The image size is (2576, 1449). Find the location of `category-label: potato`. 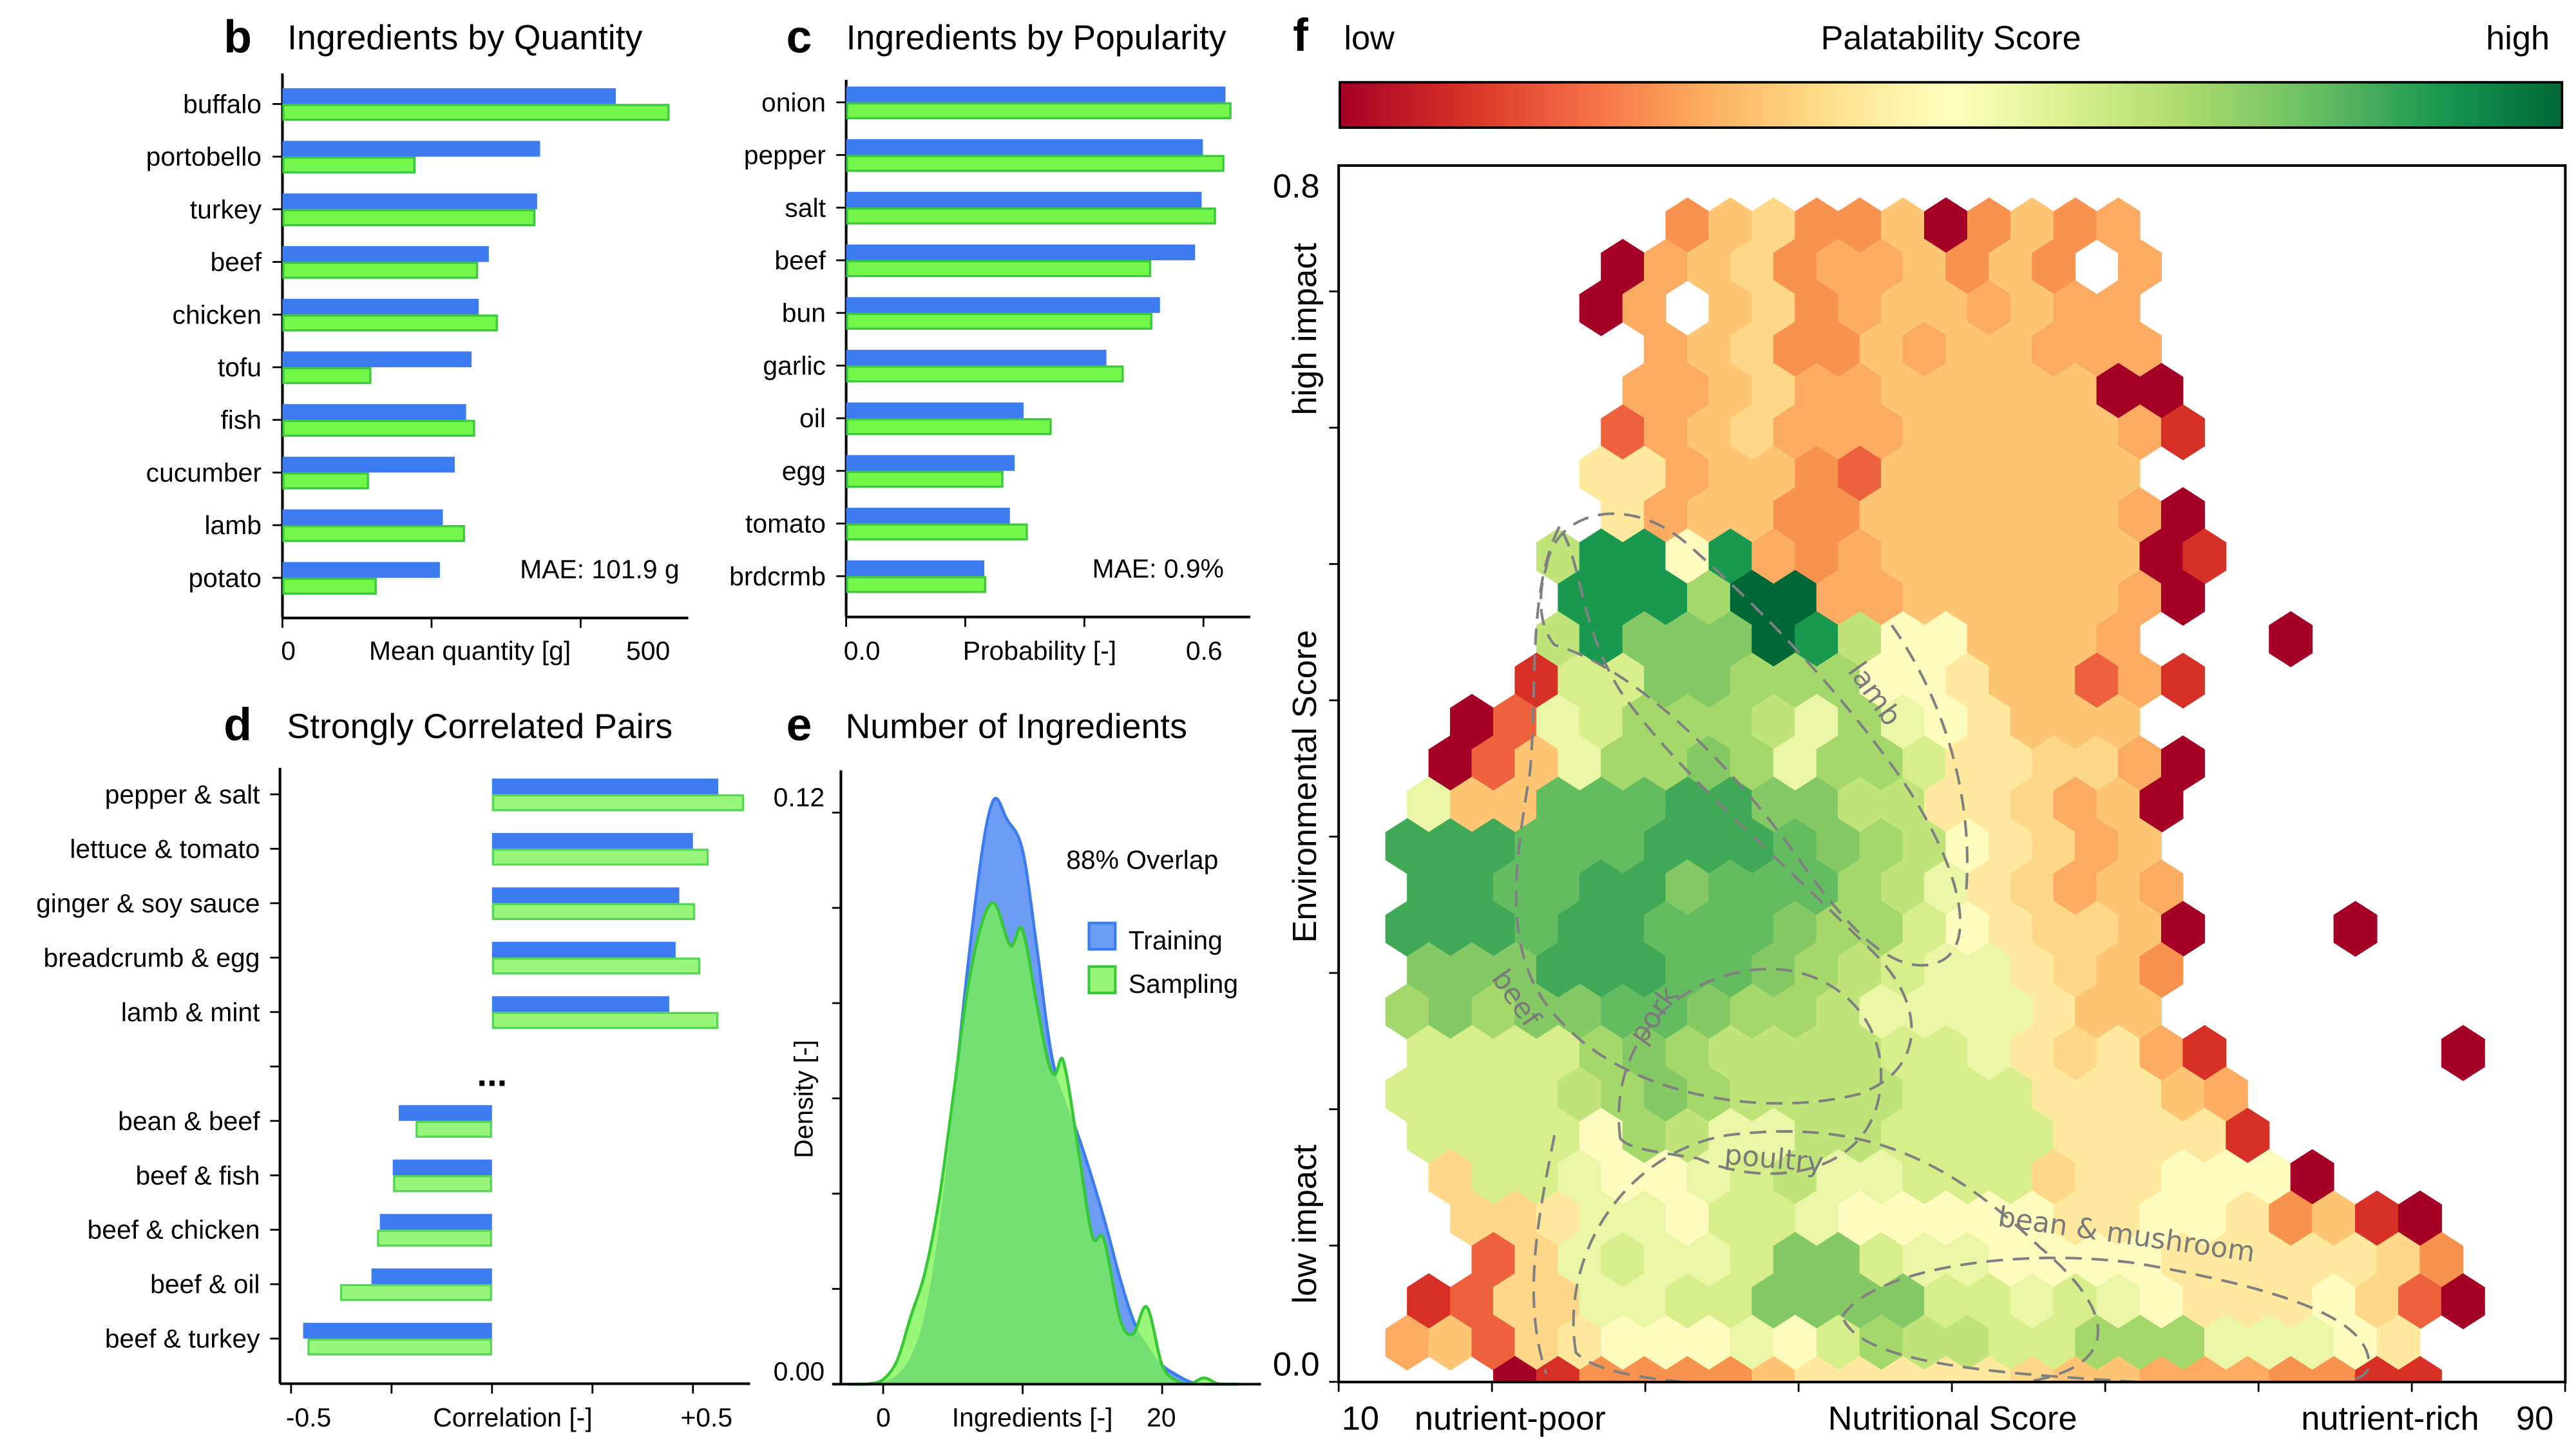

category-label: potato is located at coordinates (225, 578).